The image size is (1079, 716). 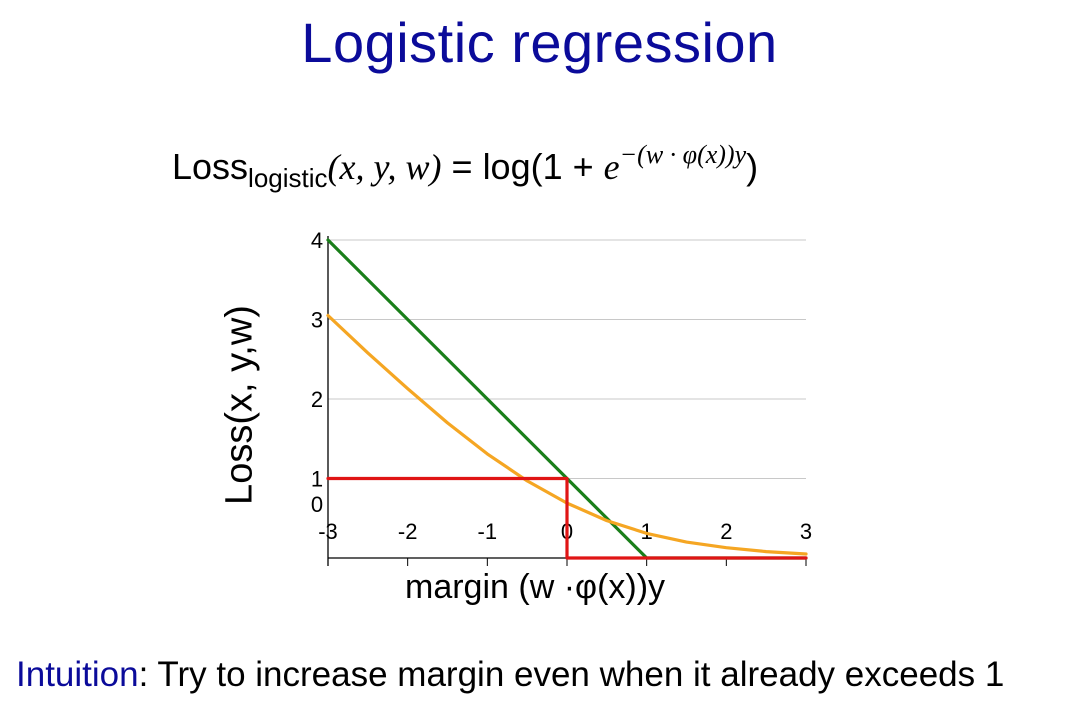 I want to click on y-tick-label: 2, so click(x=317, y=399).